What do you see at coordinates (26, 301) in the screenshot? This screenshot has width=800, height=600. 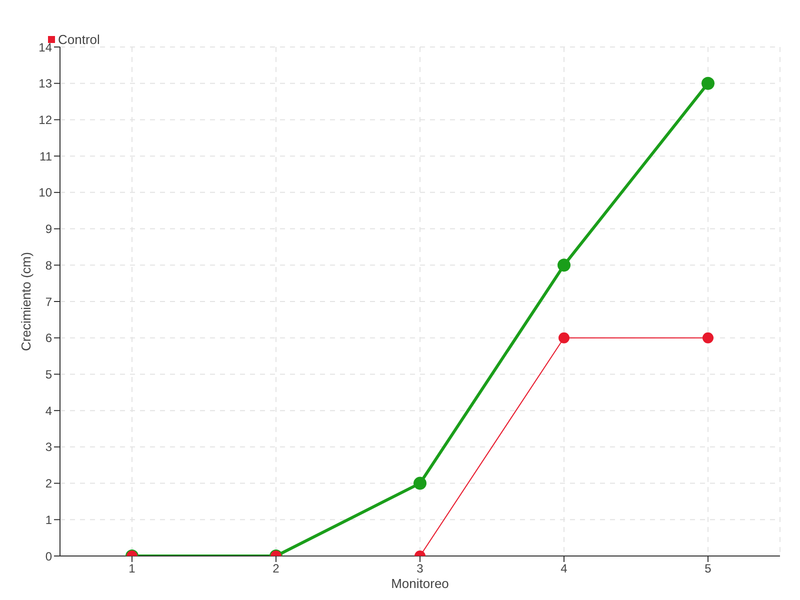 I see `y-axis-title: Crecimiento (cm)` at bounding box center [26, 301].